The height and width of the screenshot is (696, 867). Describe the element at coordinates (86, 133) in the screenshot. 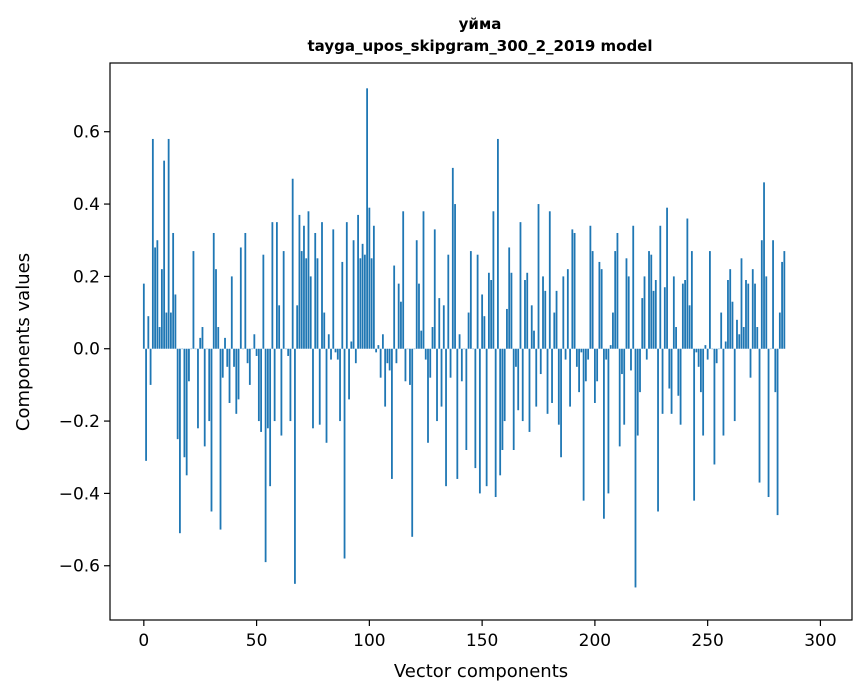

I see `y-tick-label: 0.6` at that location.